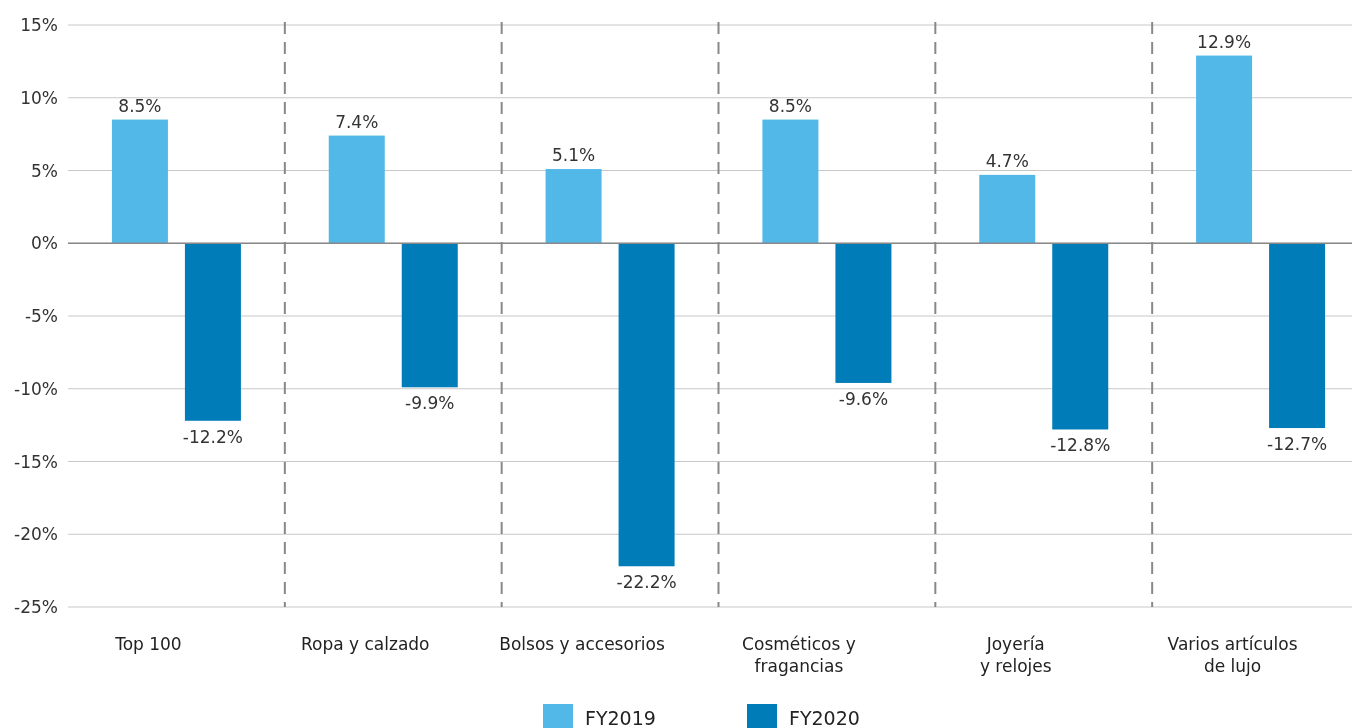  I want to click on y-tick-label: 15%, so click(39, 25).